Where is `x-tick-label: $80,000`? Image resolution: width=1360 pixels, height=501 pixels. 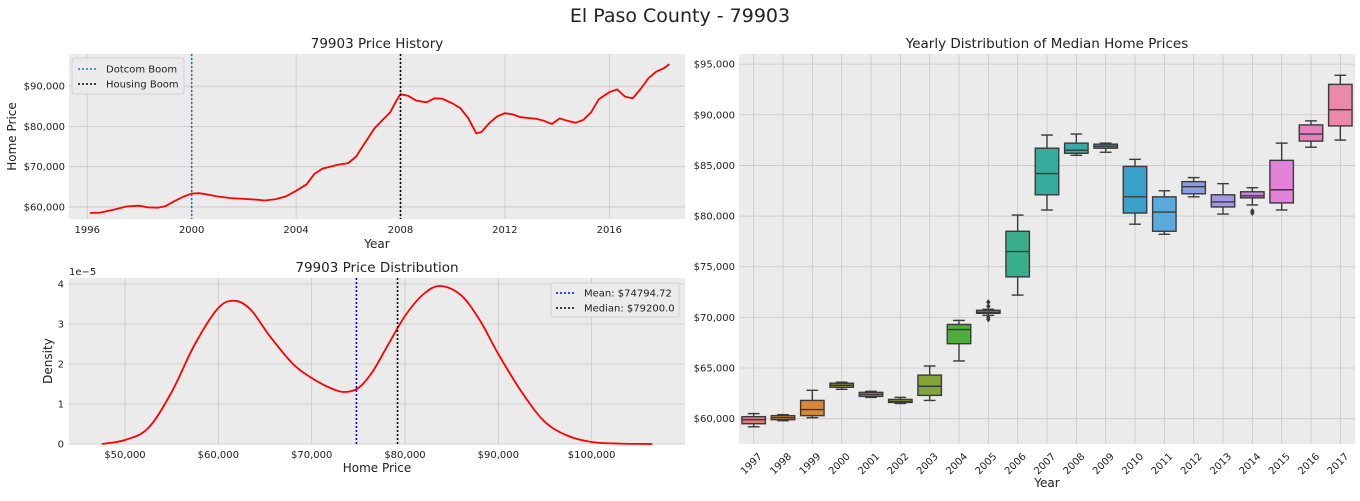 x-tick-label: $80,000 is located at coordinates (404, 455).